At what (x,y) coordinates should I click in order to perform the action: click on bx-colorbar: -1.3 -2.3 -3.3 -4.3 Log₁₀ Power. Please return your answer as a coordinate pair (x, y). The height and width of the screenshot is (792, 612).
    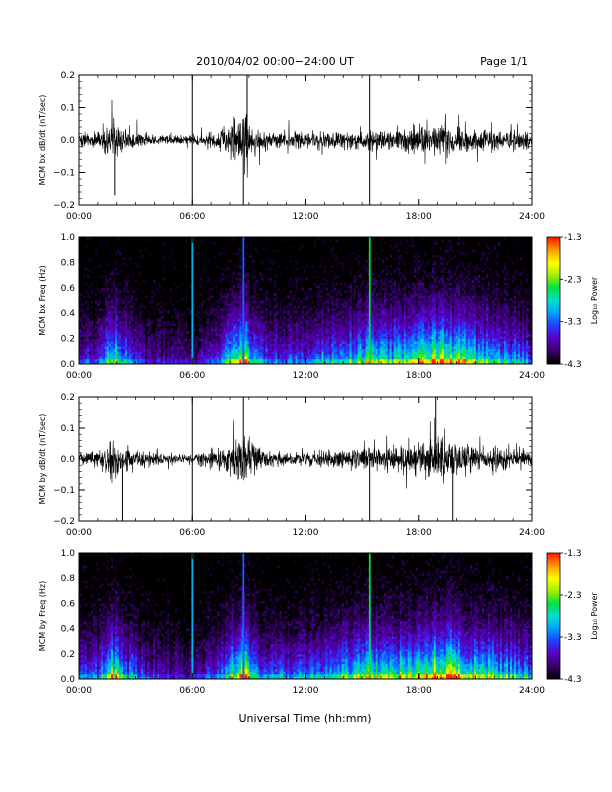
    Looking at the image, I should click on (572, 301).